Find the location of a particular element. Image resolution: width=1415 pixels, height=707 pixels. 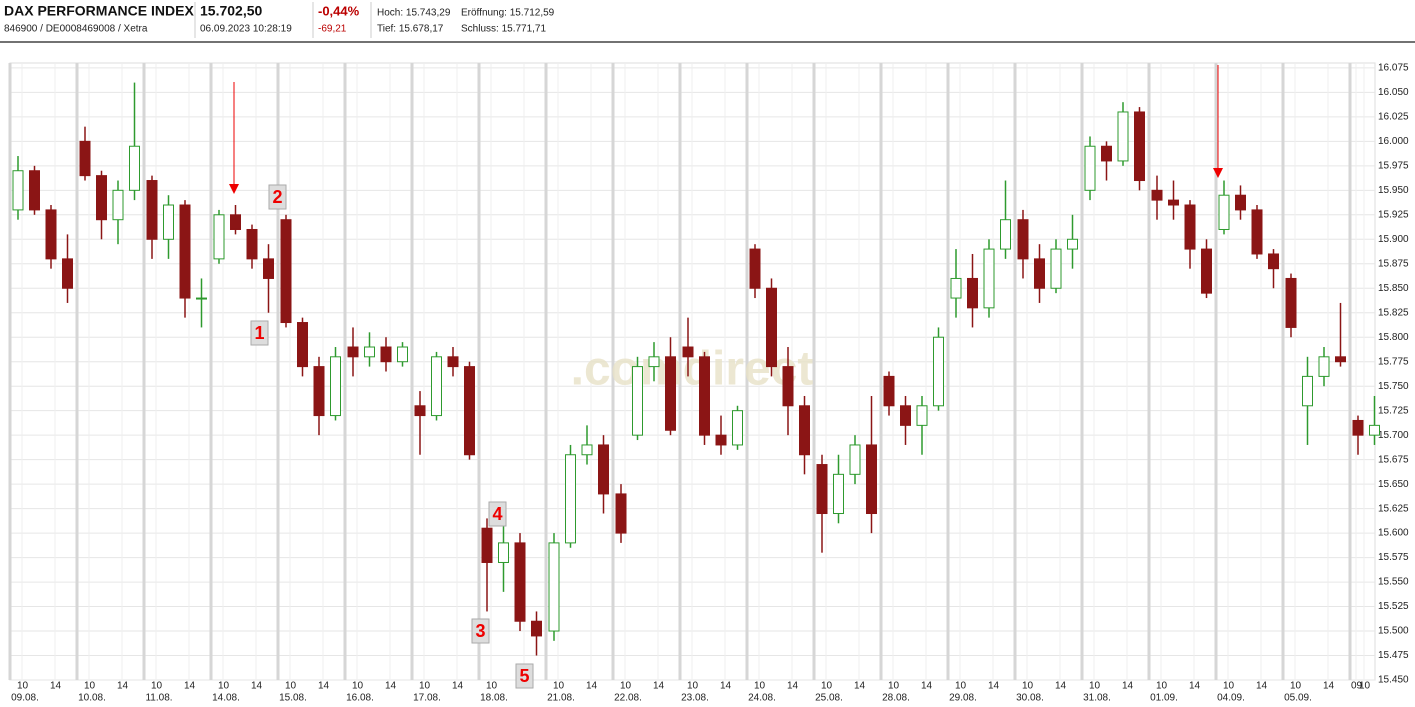

x-hour-label: 09 is located at coordinates (1357, 686).